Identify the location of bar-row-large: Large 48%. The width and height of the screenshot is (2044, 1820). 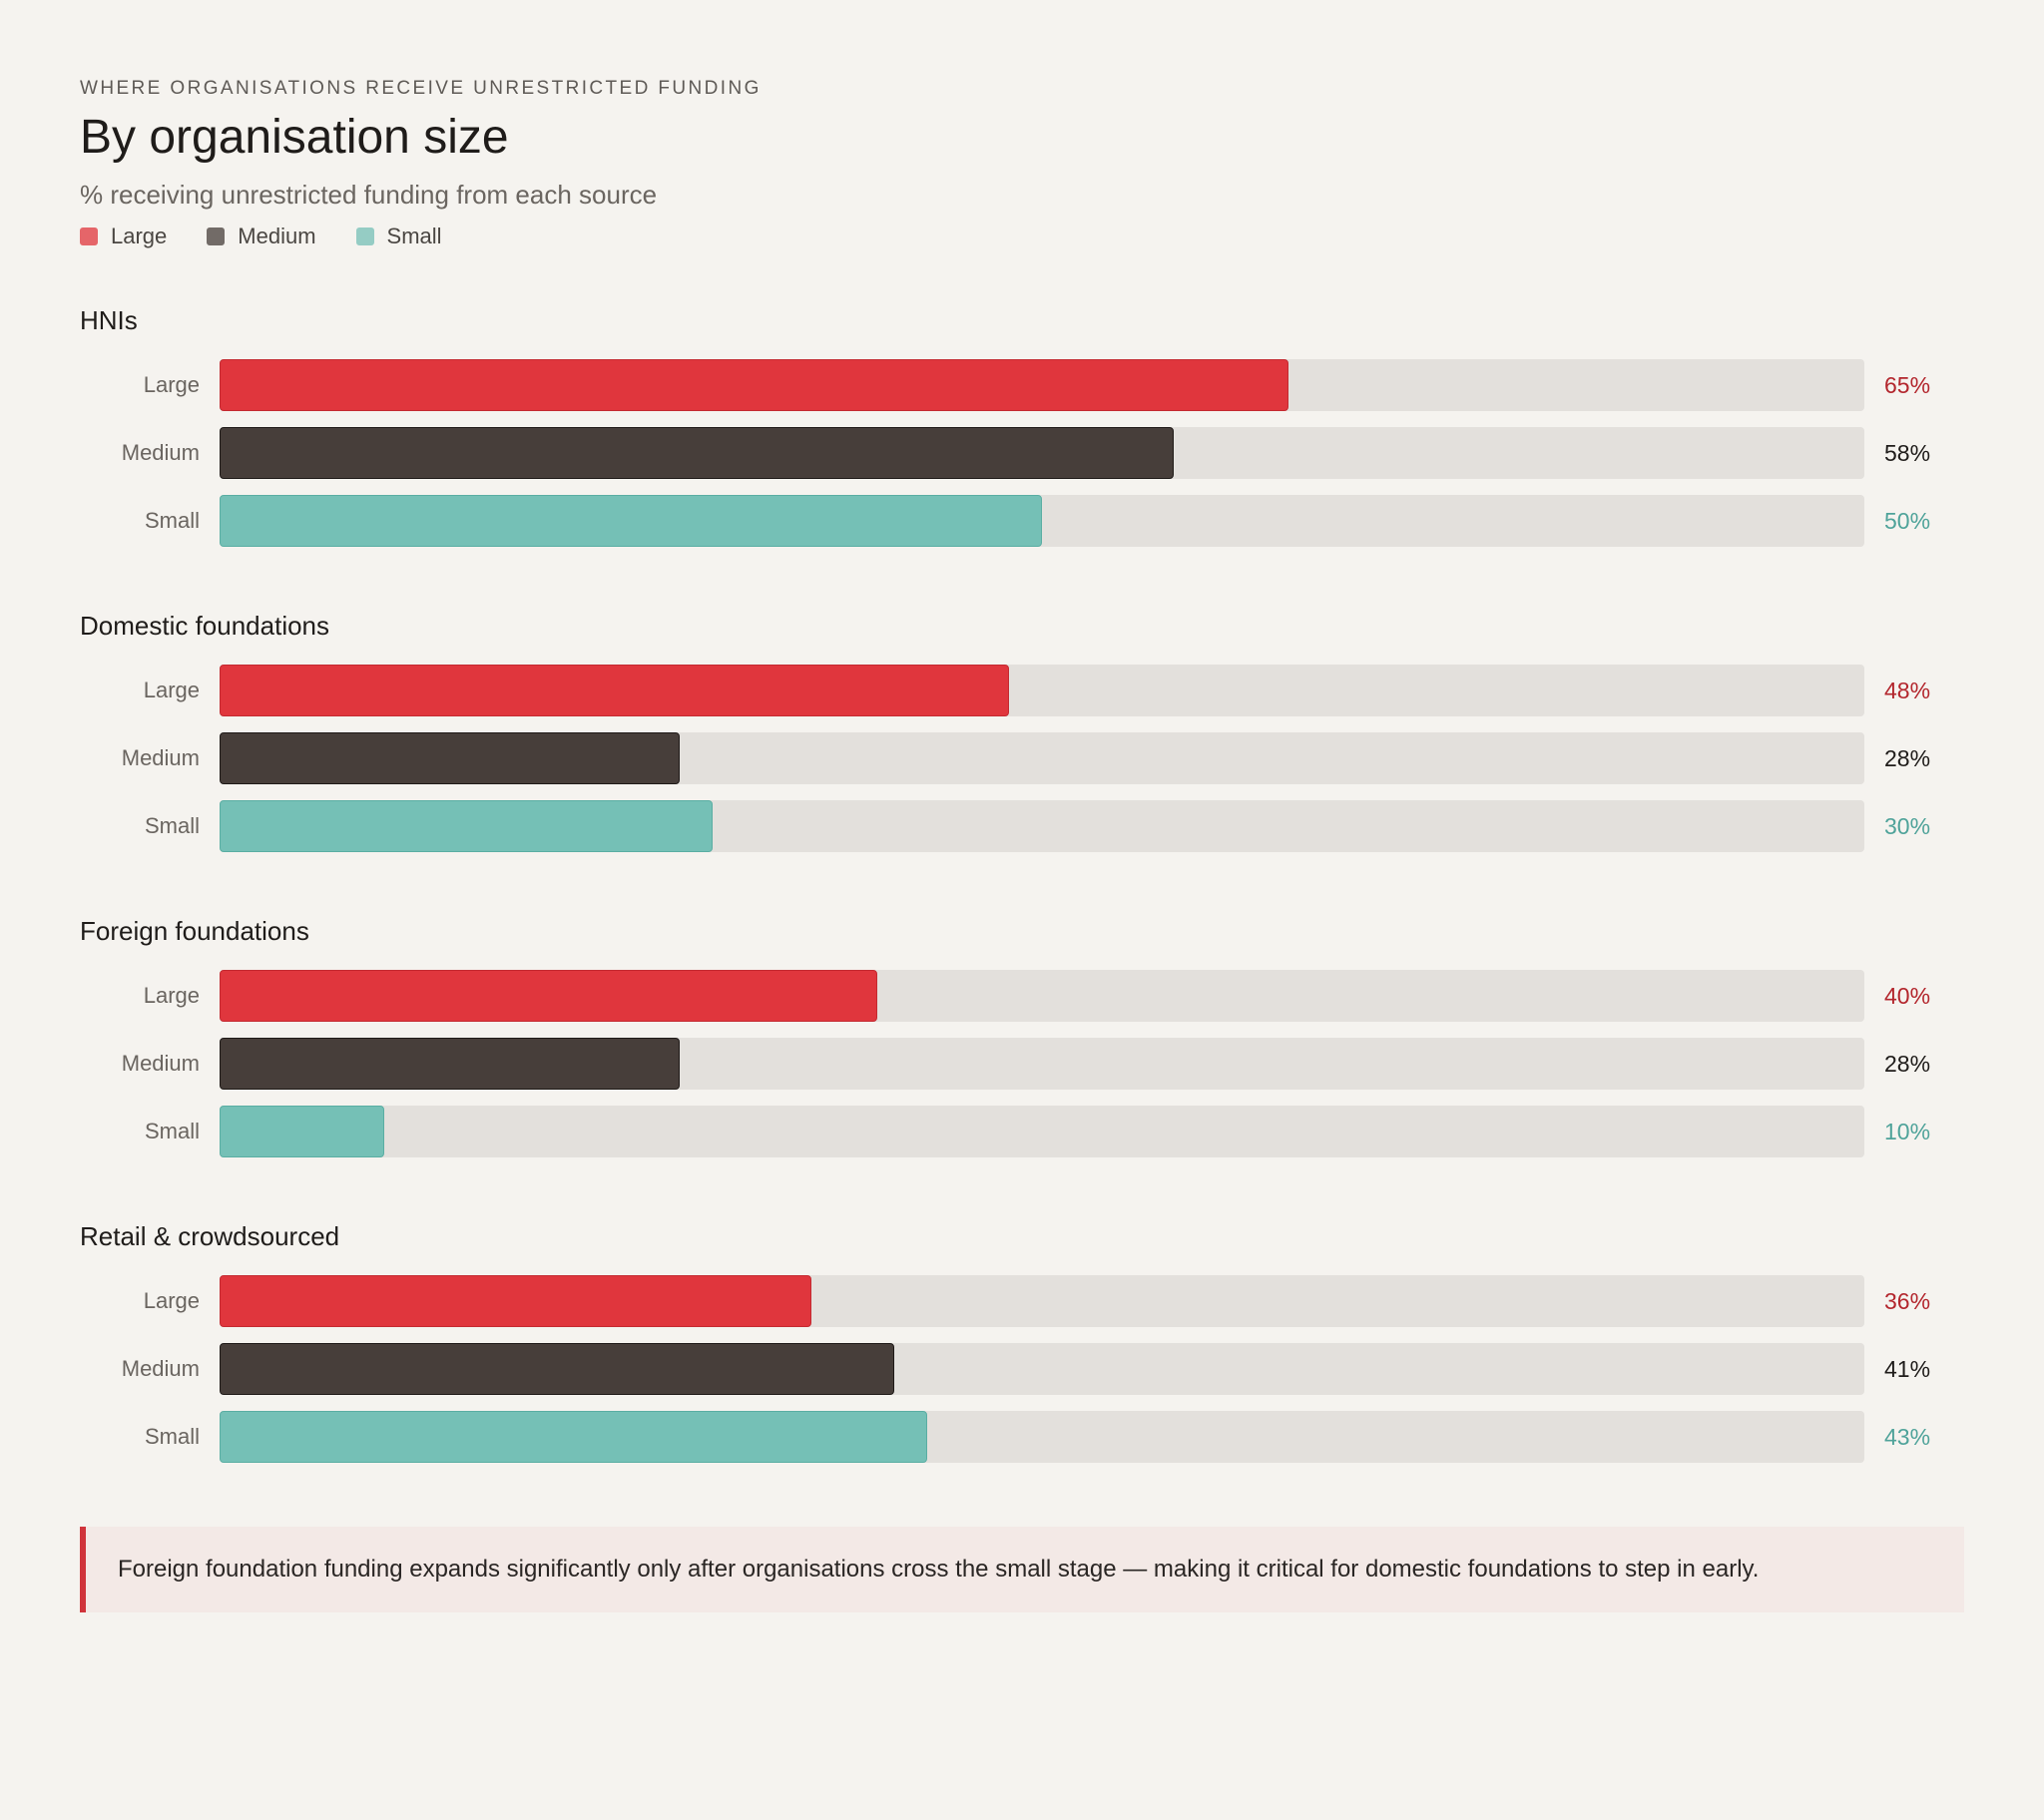
(1022, 690).